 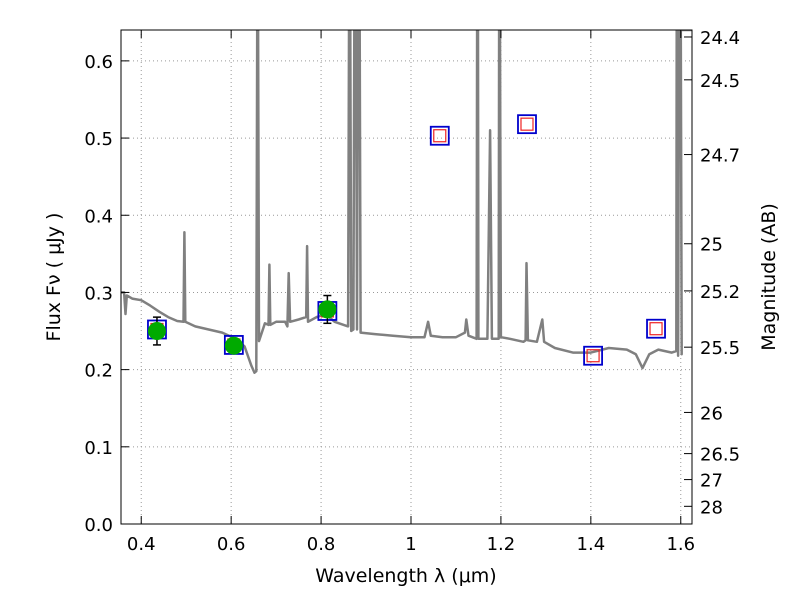 What do you see at coordinates (410, 544) in the screenshot?
I see `x-tick-label: 1` at bounding box center [410, 544].